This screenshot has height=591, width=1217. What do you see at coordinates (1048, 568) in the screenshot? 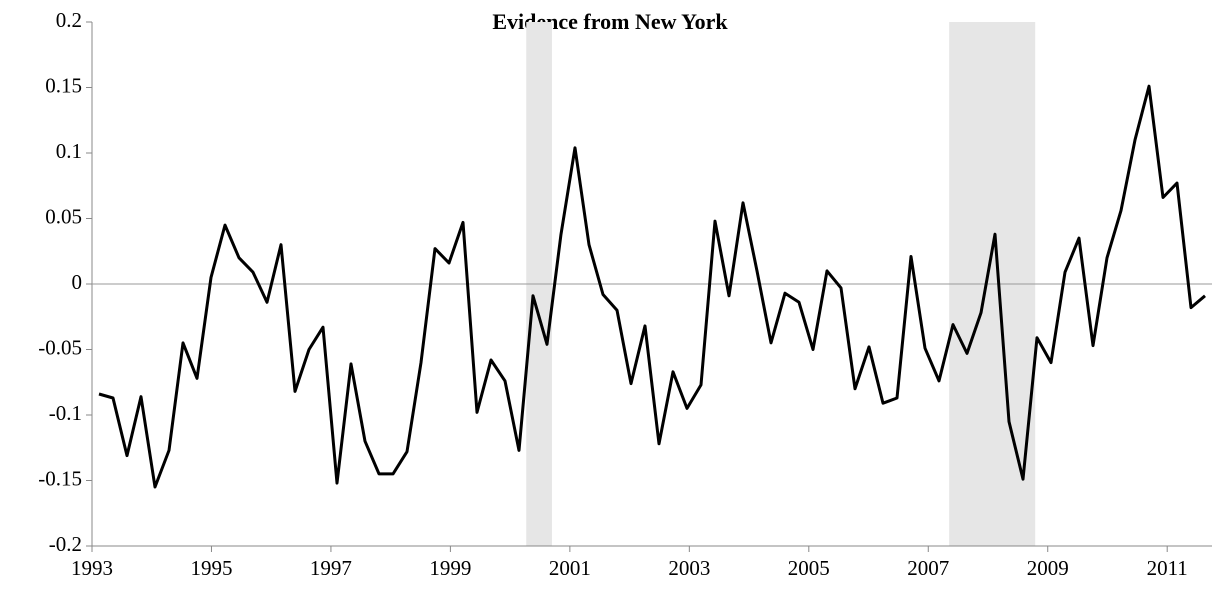
I see `x-tick-label: 2009` at bounding box center [1048, 568].